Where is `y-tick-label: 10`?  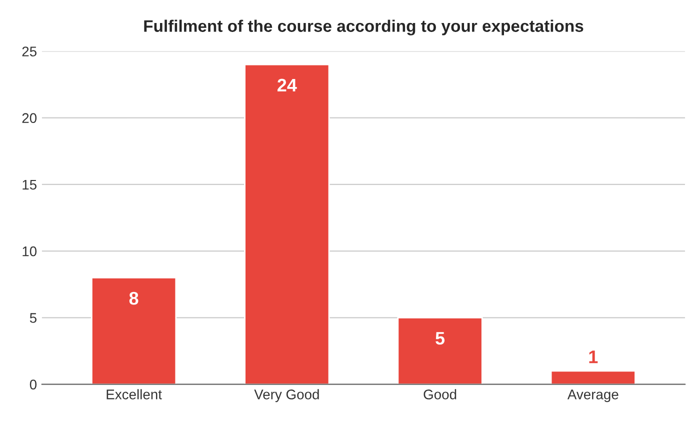 y-tick-label: 10 is located at coordinates (29, 251).